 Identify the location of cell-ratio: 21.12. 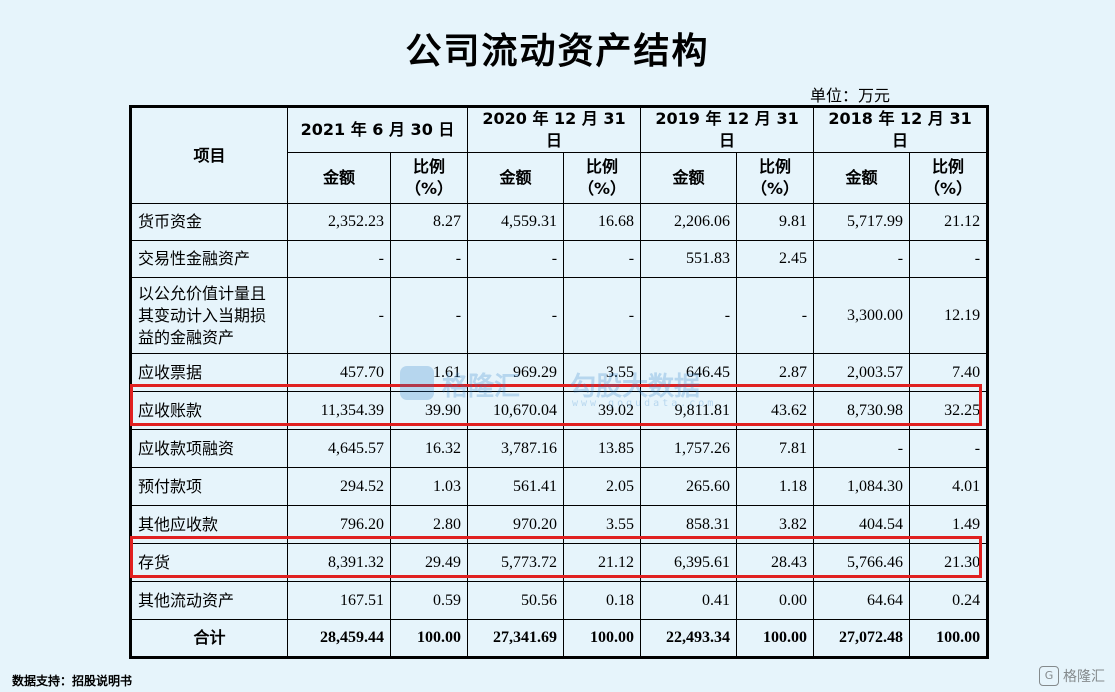
(949, 222).